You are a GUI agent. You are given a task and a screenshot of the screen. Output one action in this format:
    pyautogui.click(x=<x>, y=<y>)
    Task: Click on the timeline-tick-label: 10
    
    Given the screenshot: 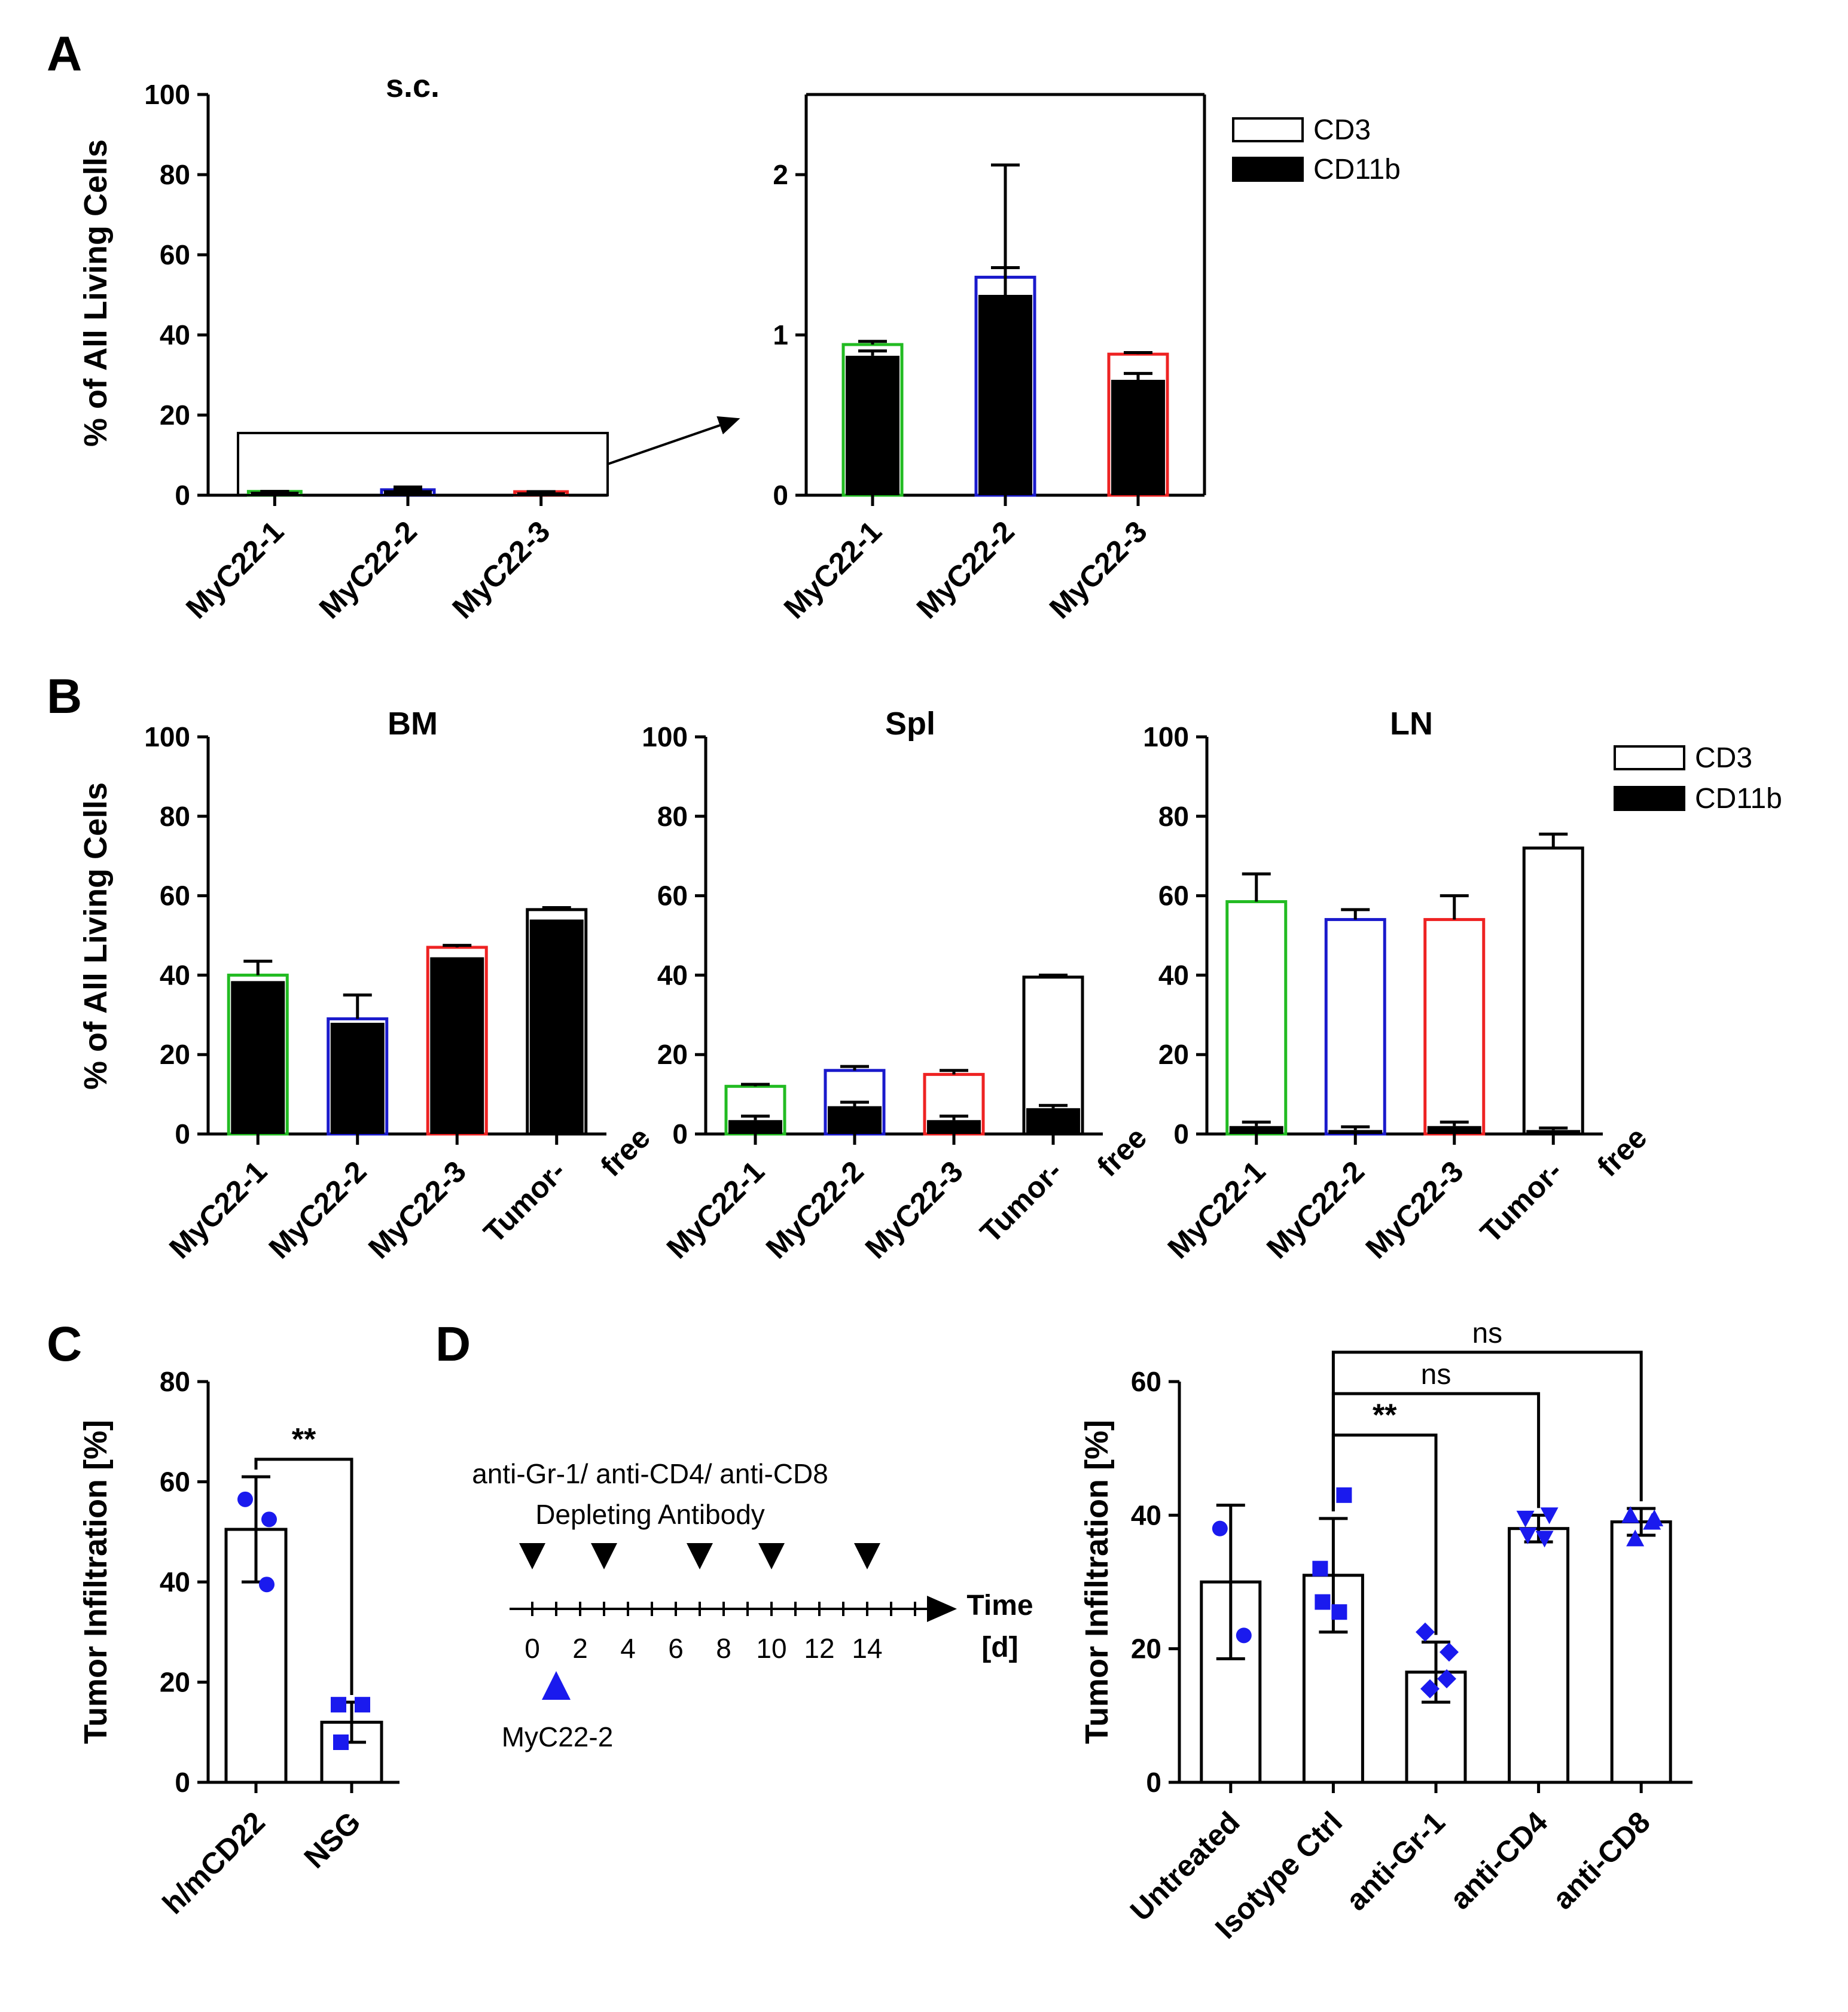 What is the action you would take?
    pyautogui.click(x=771, y=1648)
    